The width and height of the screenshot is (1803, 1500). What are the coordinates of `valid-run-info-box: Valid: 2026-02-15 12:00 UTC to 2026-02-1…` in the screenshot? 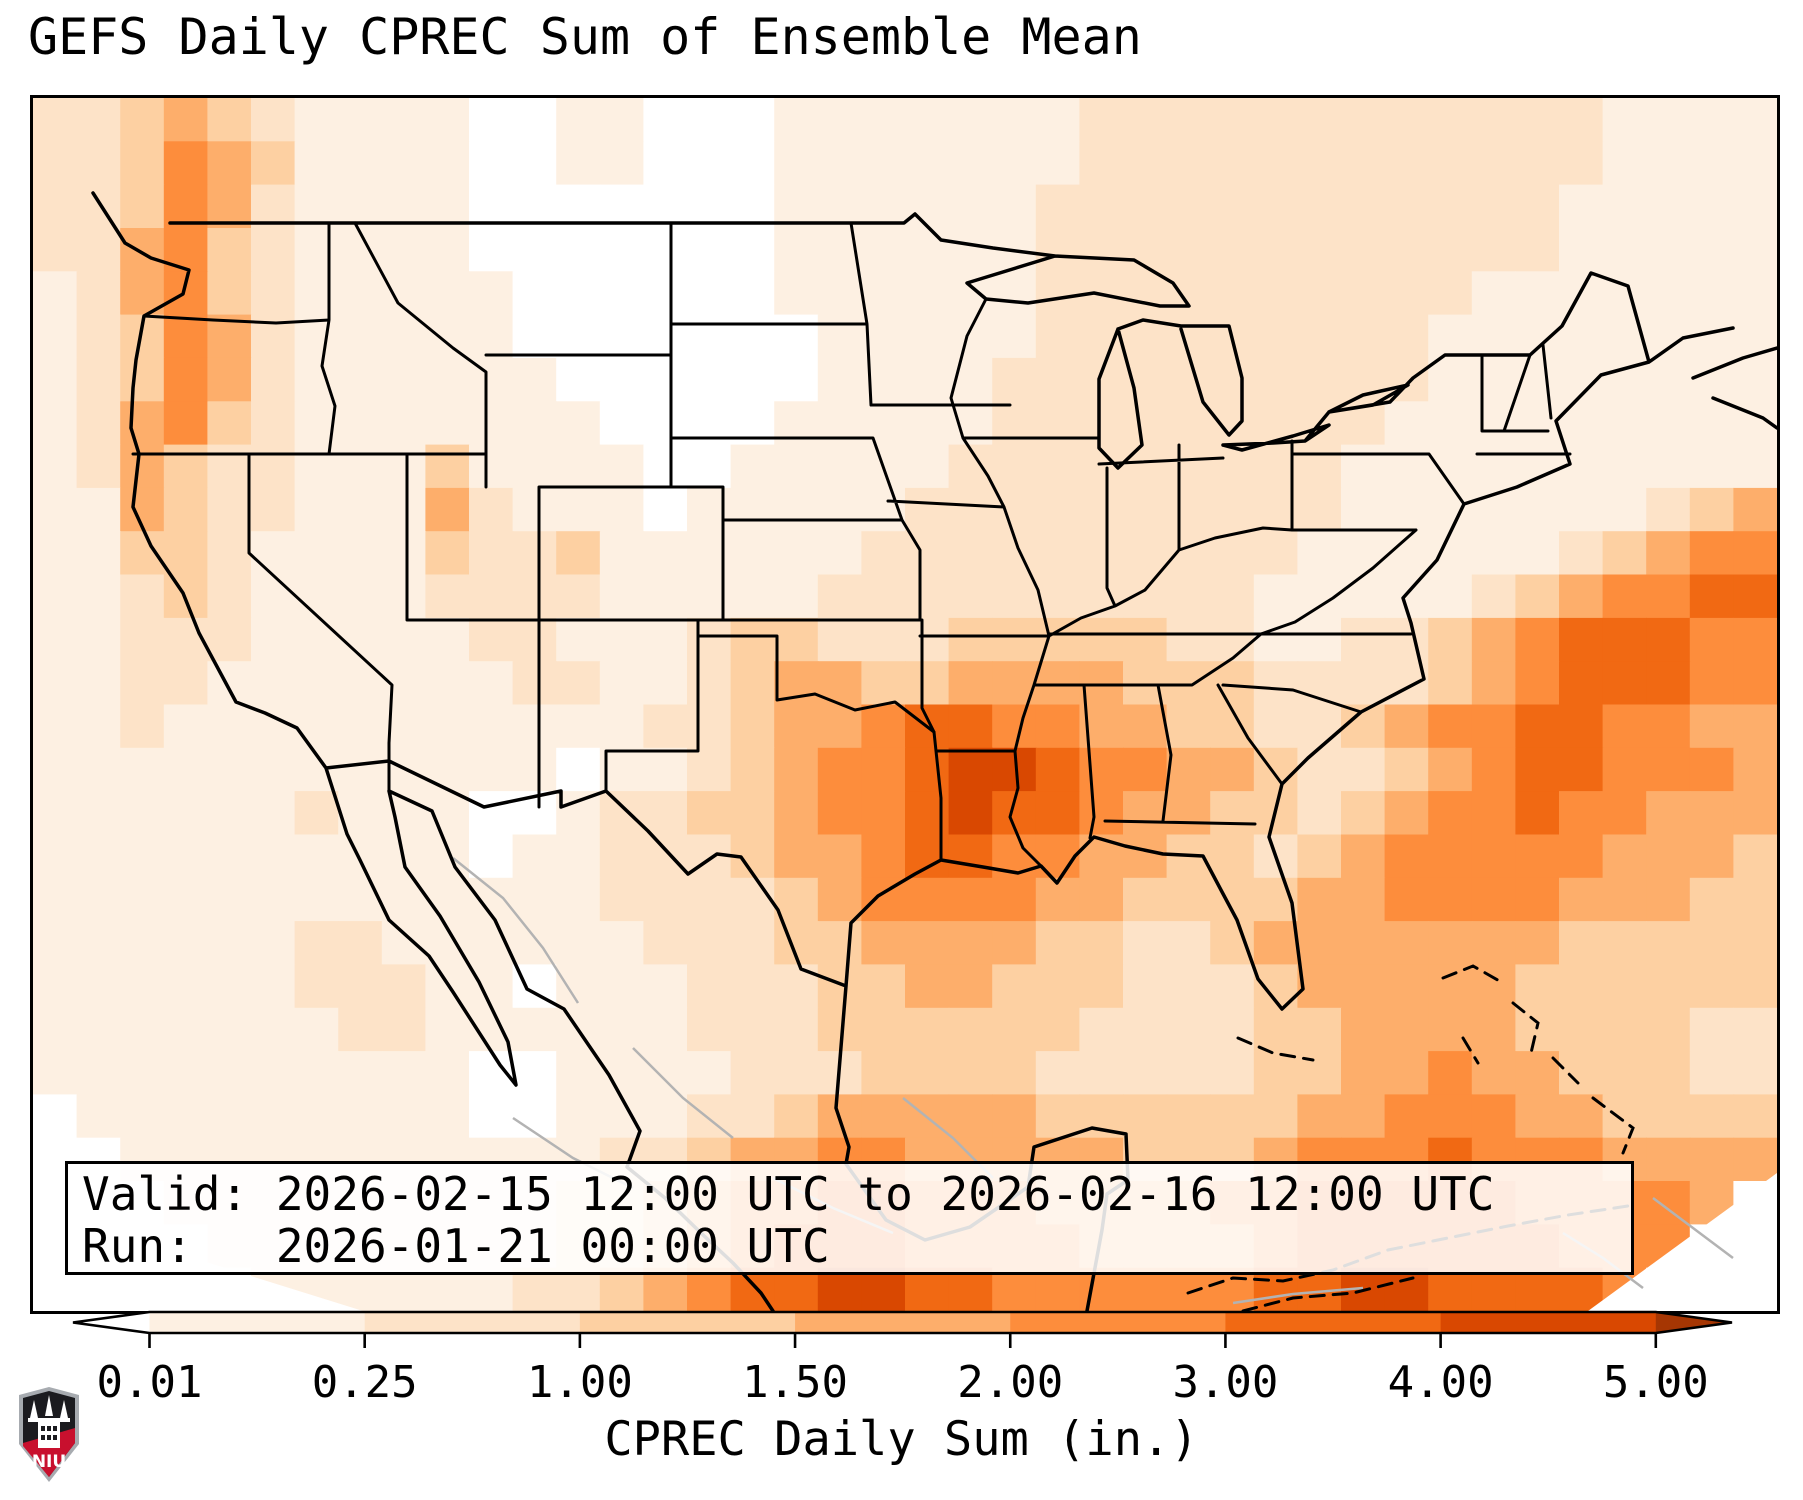 It's located at (849, 1218).